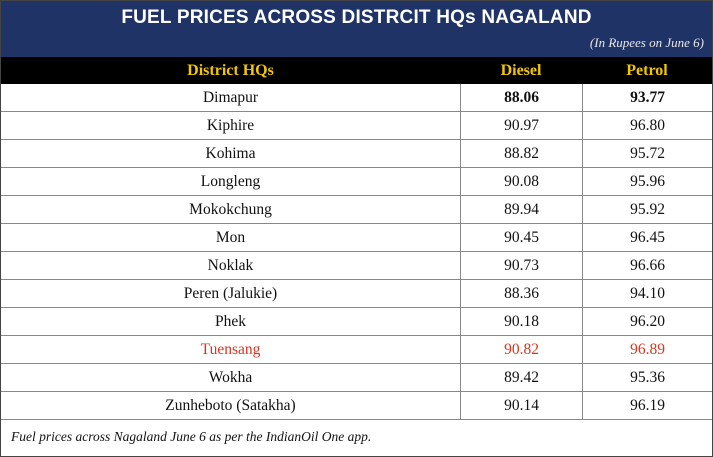 The width and height of the screenshot is (713, 457). I want to click on district-cell: Phek, so click(230, 321).